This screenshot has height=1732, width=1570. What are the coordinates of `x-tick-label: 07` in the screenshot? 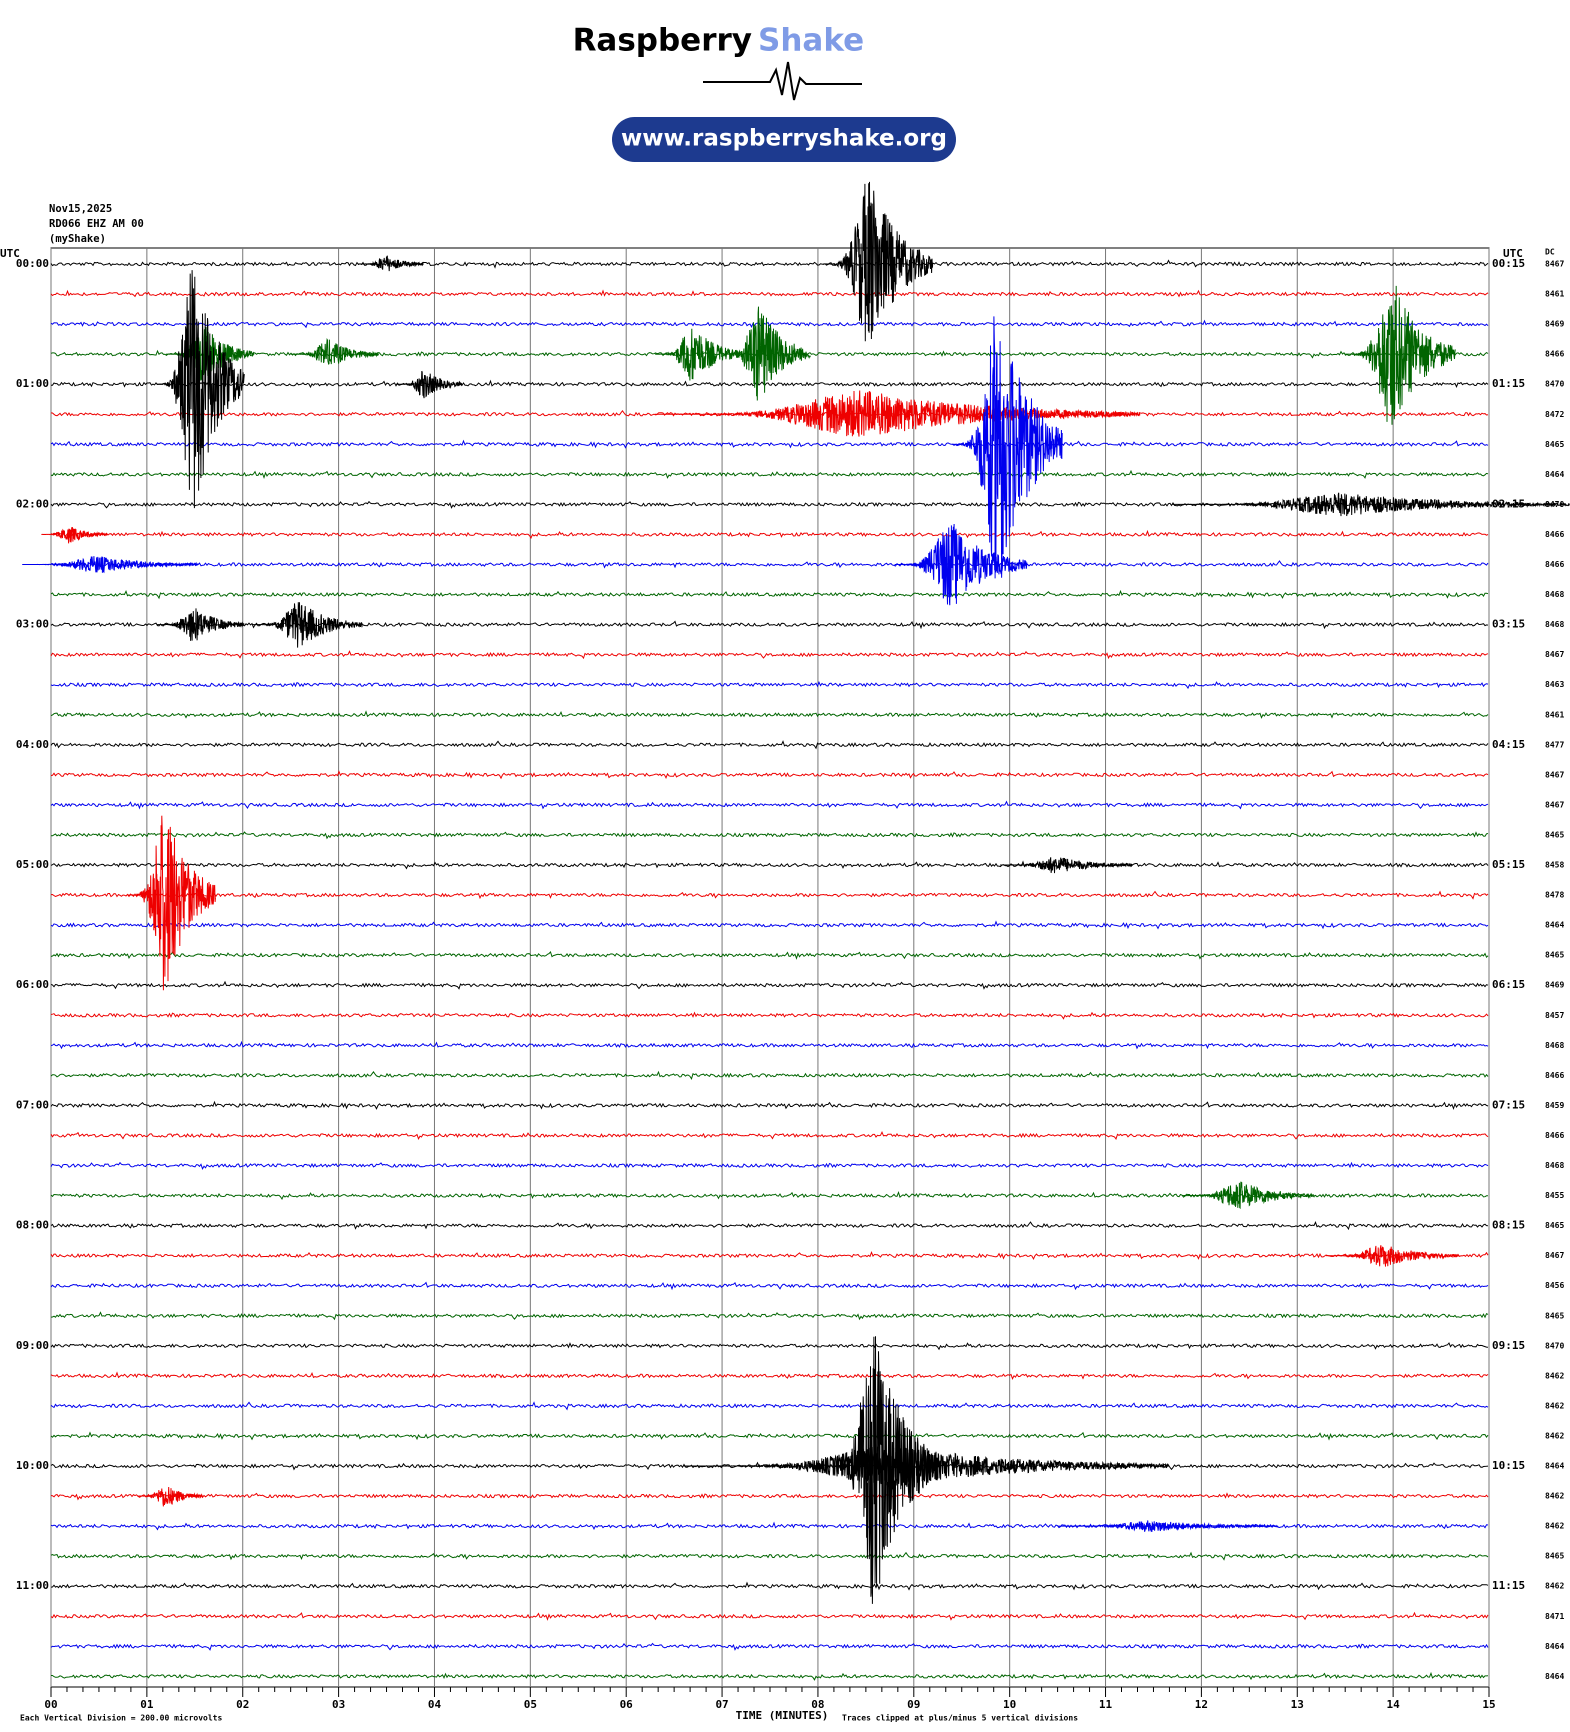 It's located at (721, 1704).